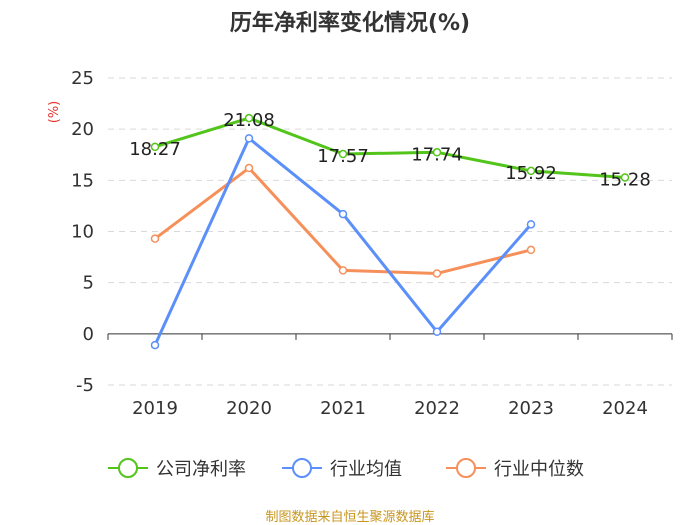  Describe the element at coordinates (366, 469) in the screenshot. I see `legend-label: 行业均值` at that location.